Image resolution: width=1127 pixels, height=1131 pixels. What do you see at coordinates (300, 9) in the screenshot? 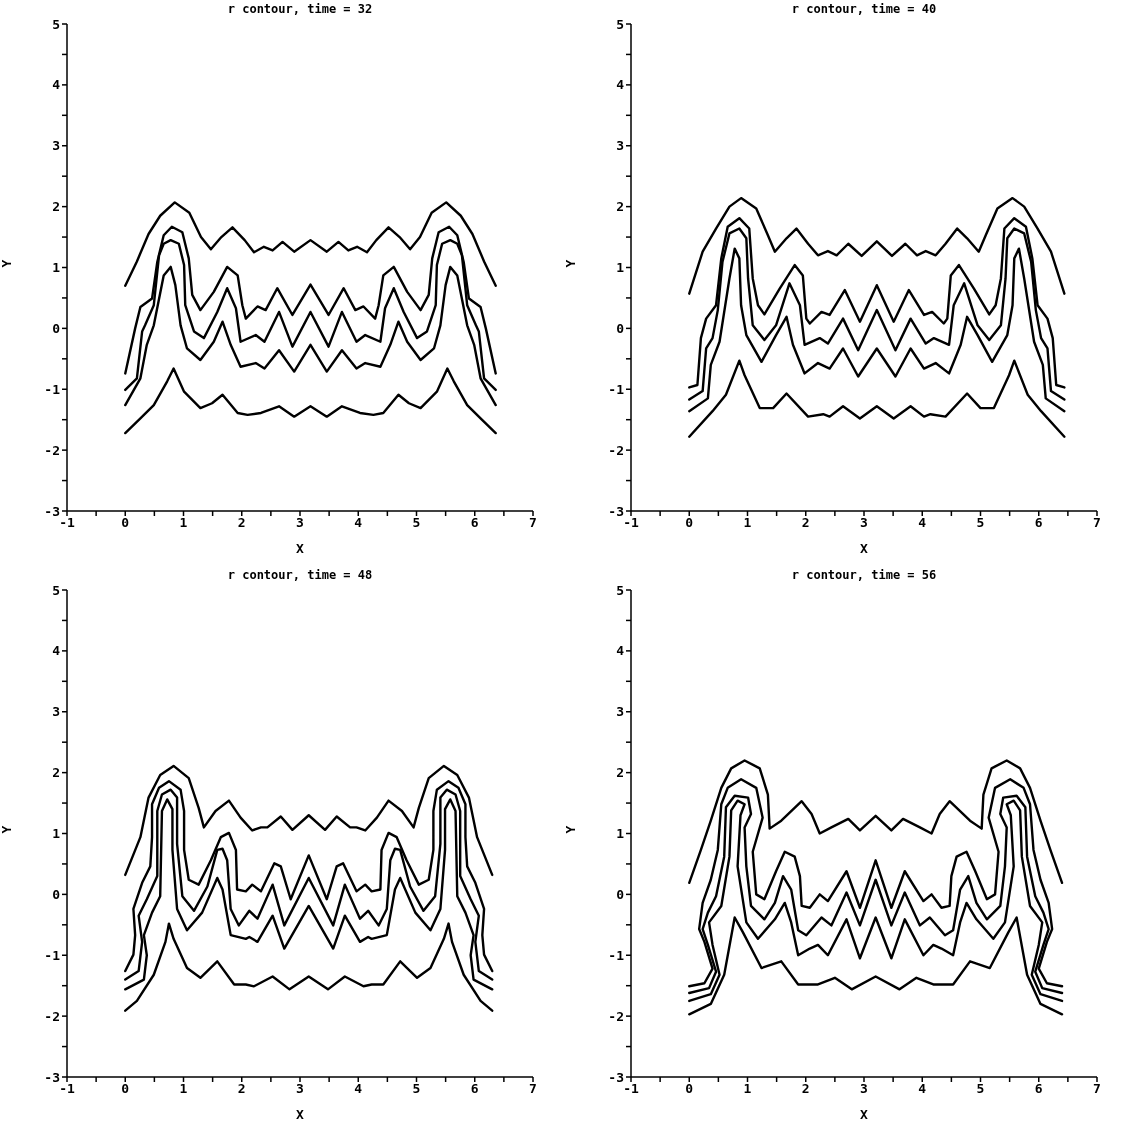
I see `chart-title: r contour, time = 32` at bounding box center [300, 9].